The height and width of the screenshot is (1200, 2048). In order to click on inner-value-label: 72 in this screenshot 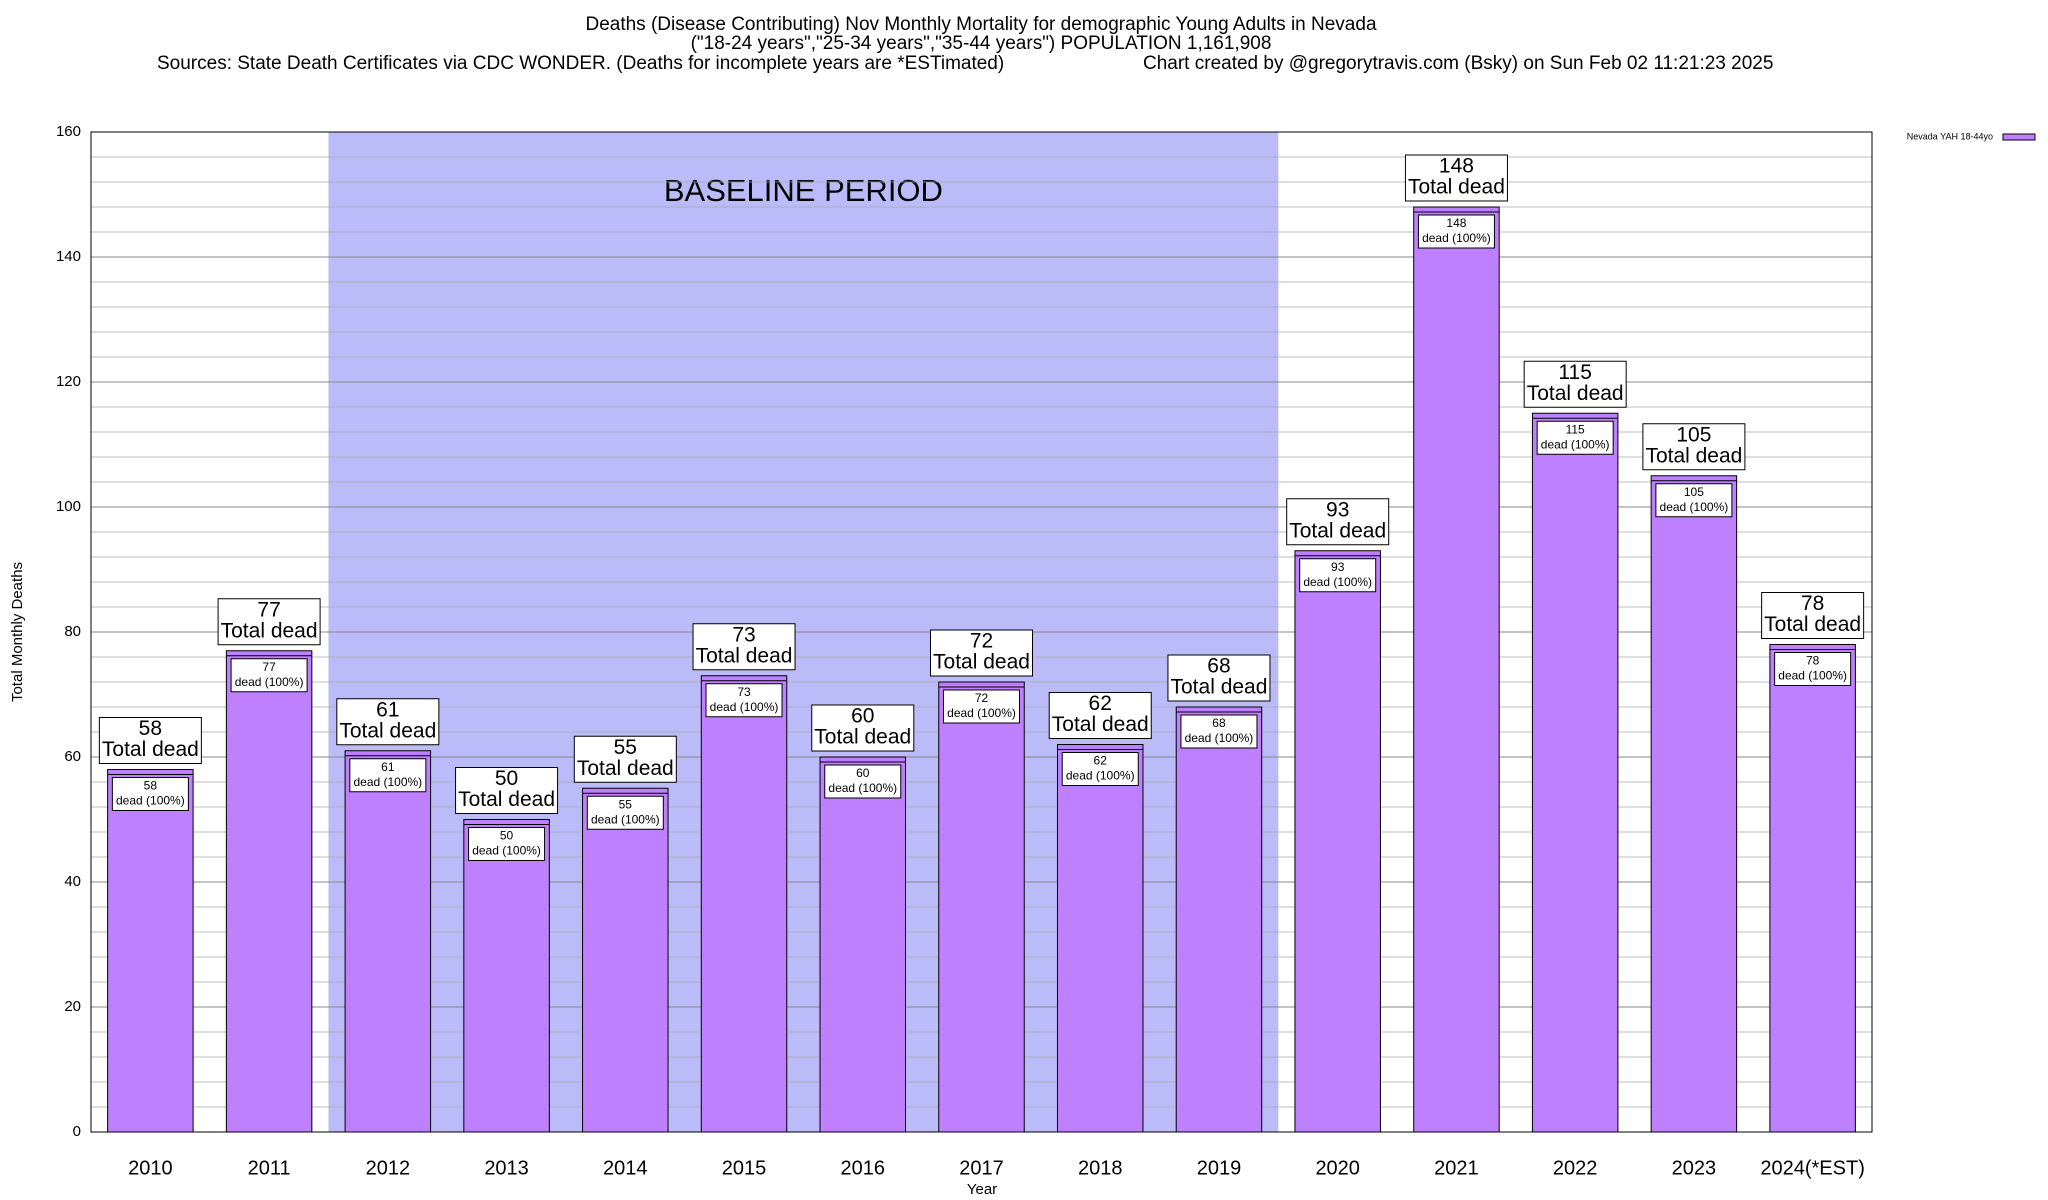, I will do `click(982, 698)`.